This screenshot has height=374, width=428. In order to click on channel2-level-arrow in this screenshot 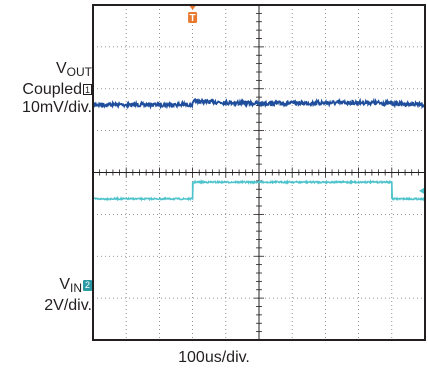, I will do `click(421, 190)`.